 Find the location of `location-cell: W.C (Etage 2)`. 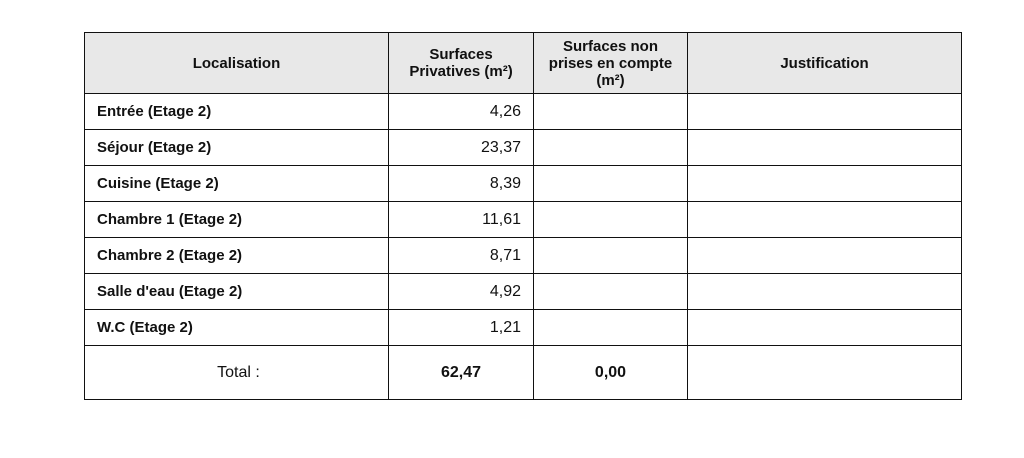

location-cell: W.C (Etage 2) is located at coordinates (236, 327).